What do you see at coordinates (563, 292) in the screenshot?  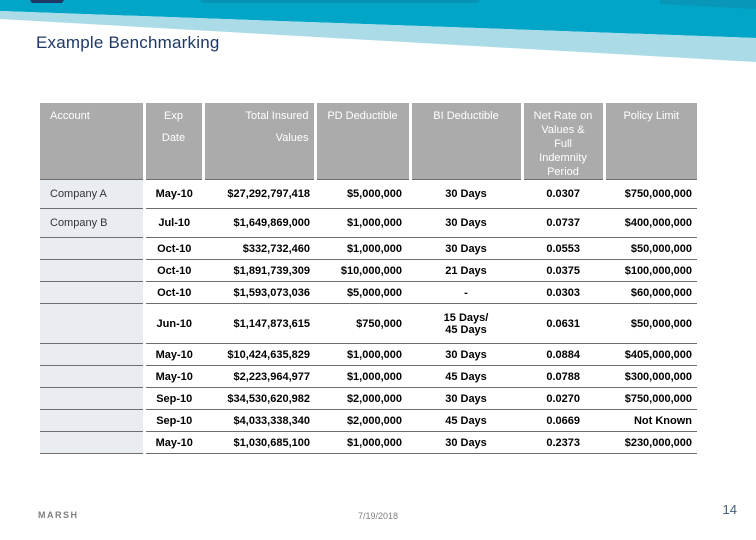 I see `table-cell: 0.0303` at bounding box center [563, 292].